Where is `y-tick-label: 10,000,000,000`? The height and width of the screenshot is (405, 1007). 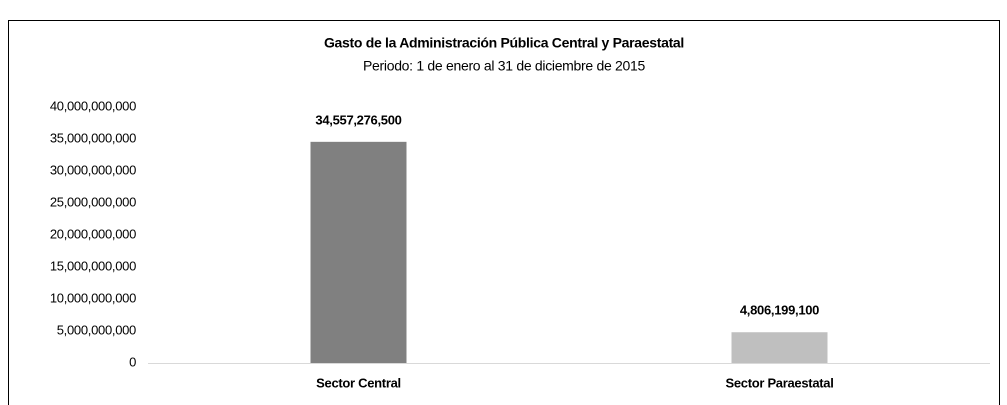
y-tick-label: 10,000,000,000 is located at coordinates (93, 297).